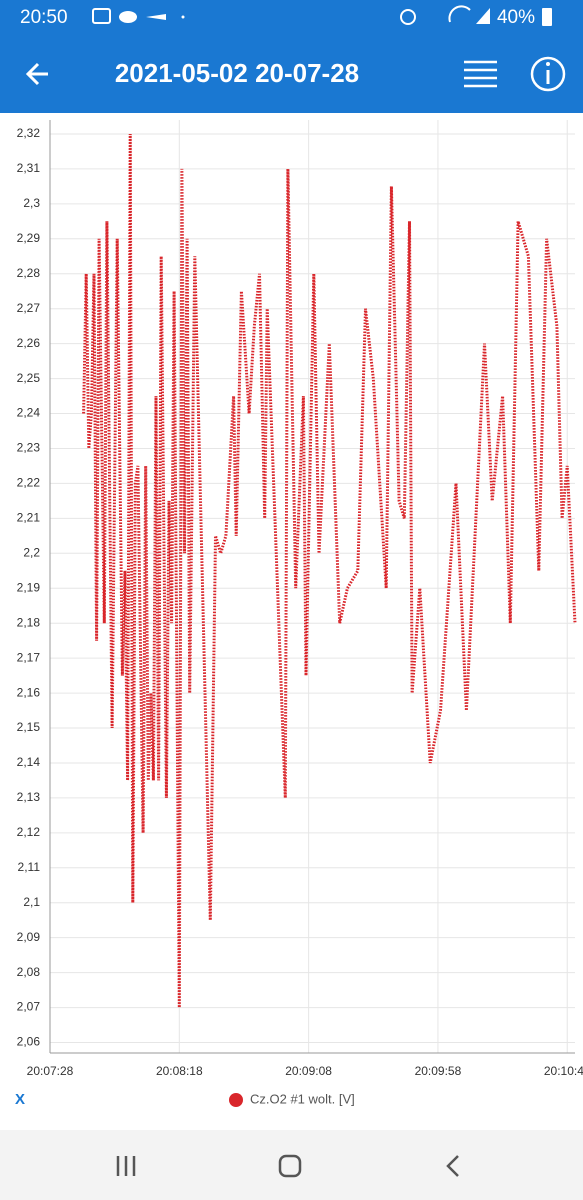 The image size is (583, 1200). I want to click on x-tick-label: 20:10:48, so click(563, 1071).